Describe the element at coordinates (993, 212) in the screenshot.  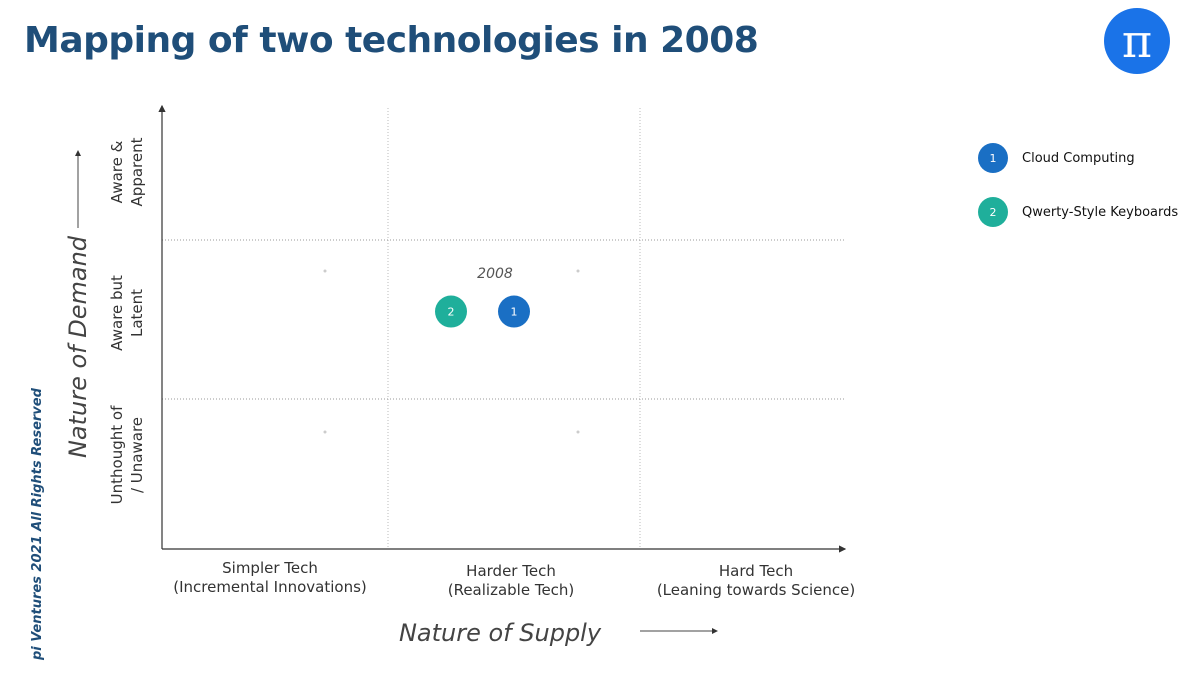
I see `legend-marker-2: 2` at that location.